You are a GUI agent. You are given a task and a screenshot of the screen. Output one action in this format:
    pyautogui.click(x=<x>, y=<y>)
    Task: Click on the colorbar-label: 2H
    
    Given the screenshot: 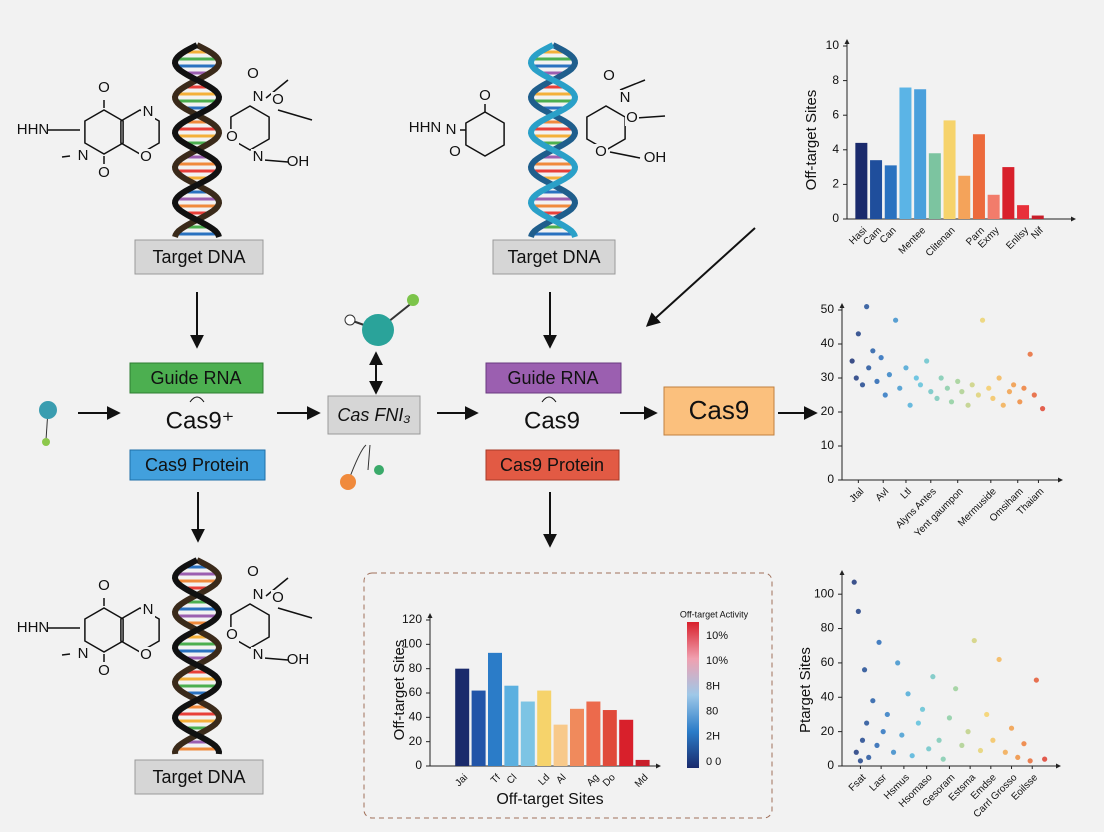 What is the action you would take?
    pyautogui.click(x=713, y=737)
    